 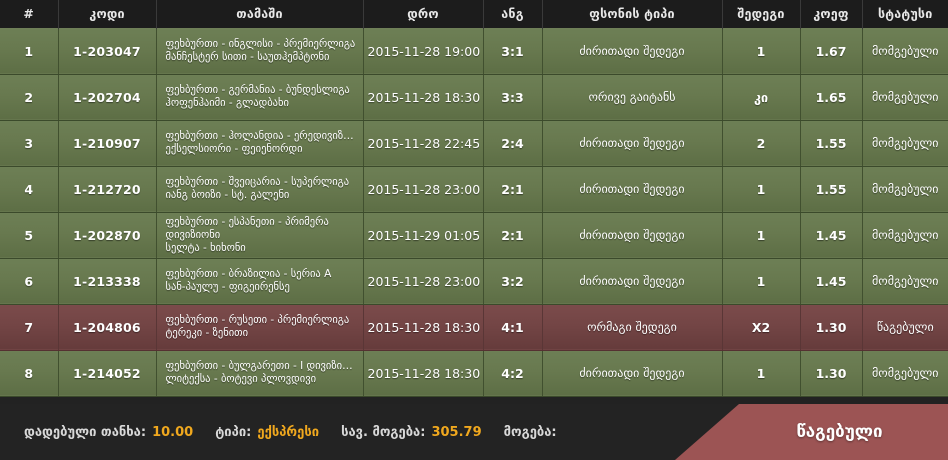 What do you see at coordinates (423, 235) in the screenshot?
I see `cell-event-time: 2015-11-29 01:05` at bounding box center [423, 235].